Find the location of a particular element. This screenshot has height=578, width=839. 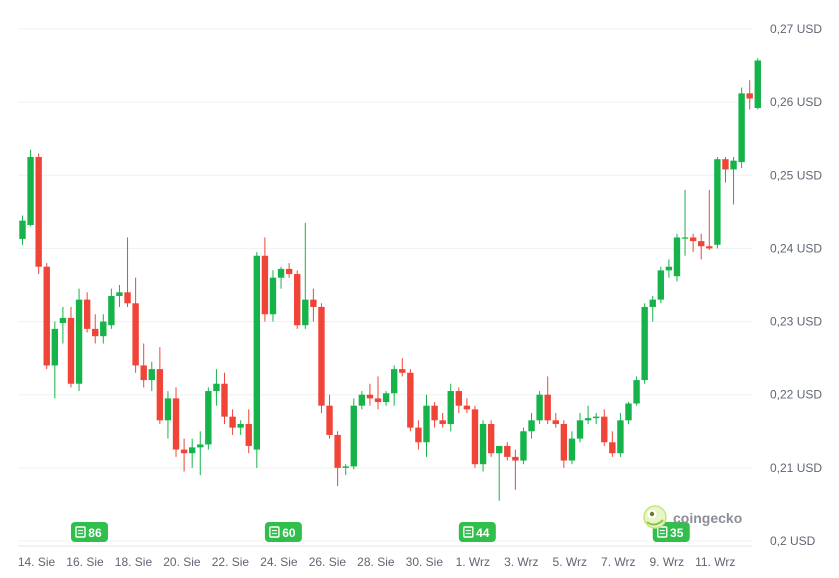

y-tick-label: 0,21 USD is located at coordinates (796, 468).